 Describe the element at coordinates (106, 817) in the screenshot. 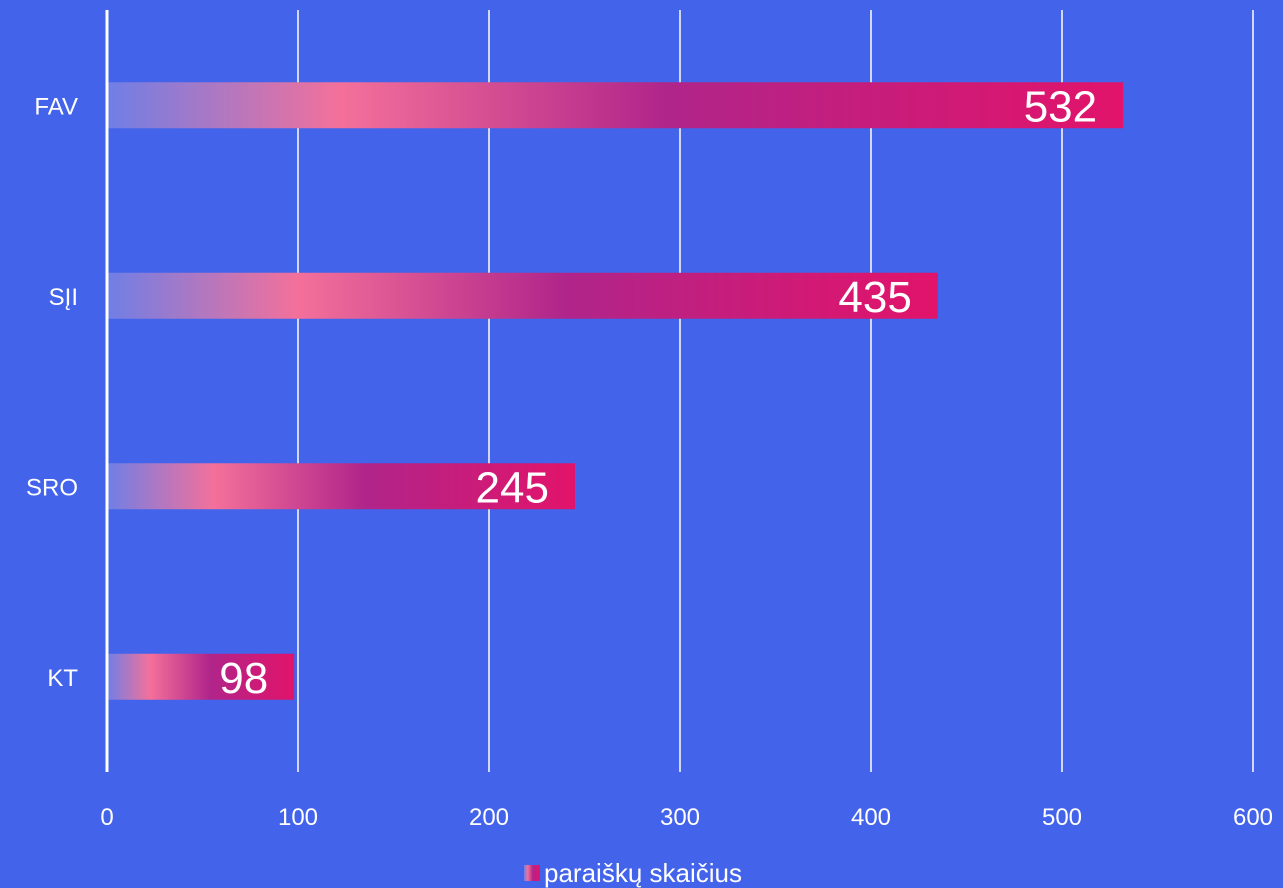

I see `x-tick-label: 0` at that location.